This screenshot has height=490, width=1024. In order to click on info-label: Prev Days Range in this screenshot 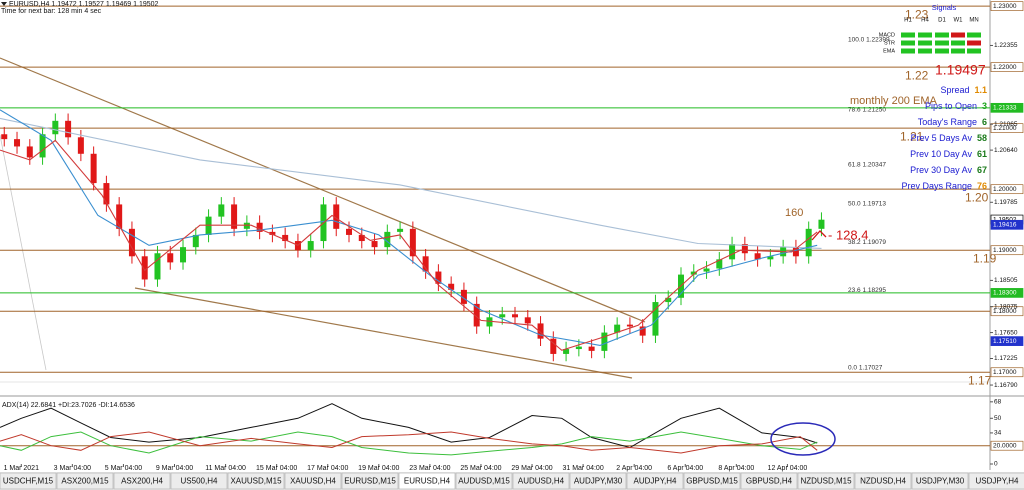, I will do `click(936, 186)`.